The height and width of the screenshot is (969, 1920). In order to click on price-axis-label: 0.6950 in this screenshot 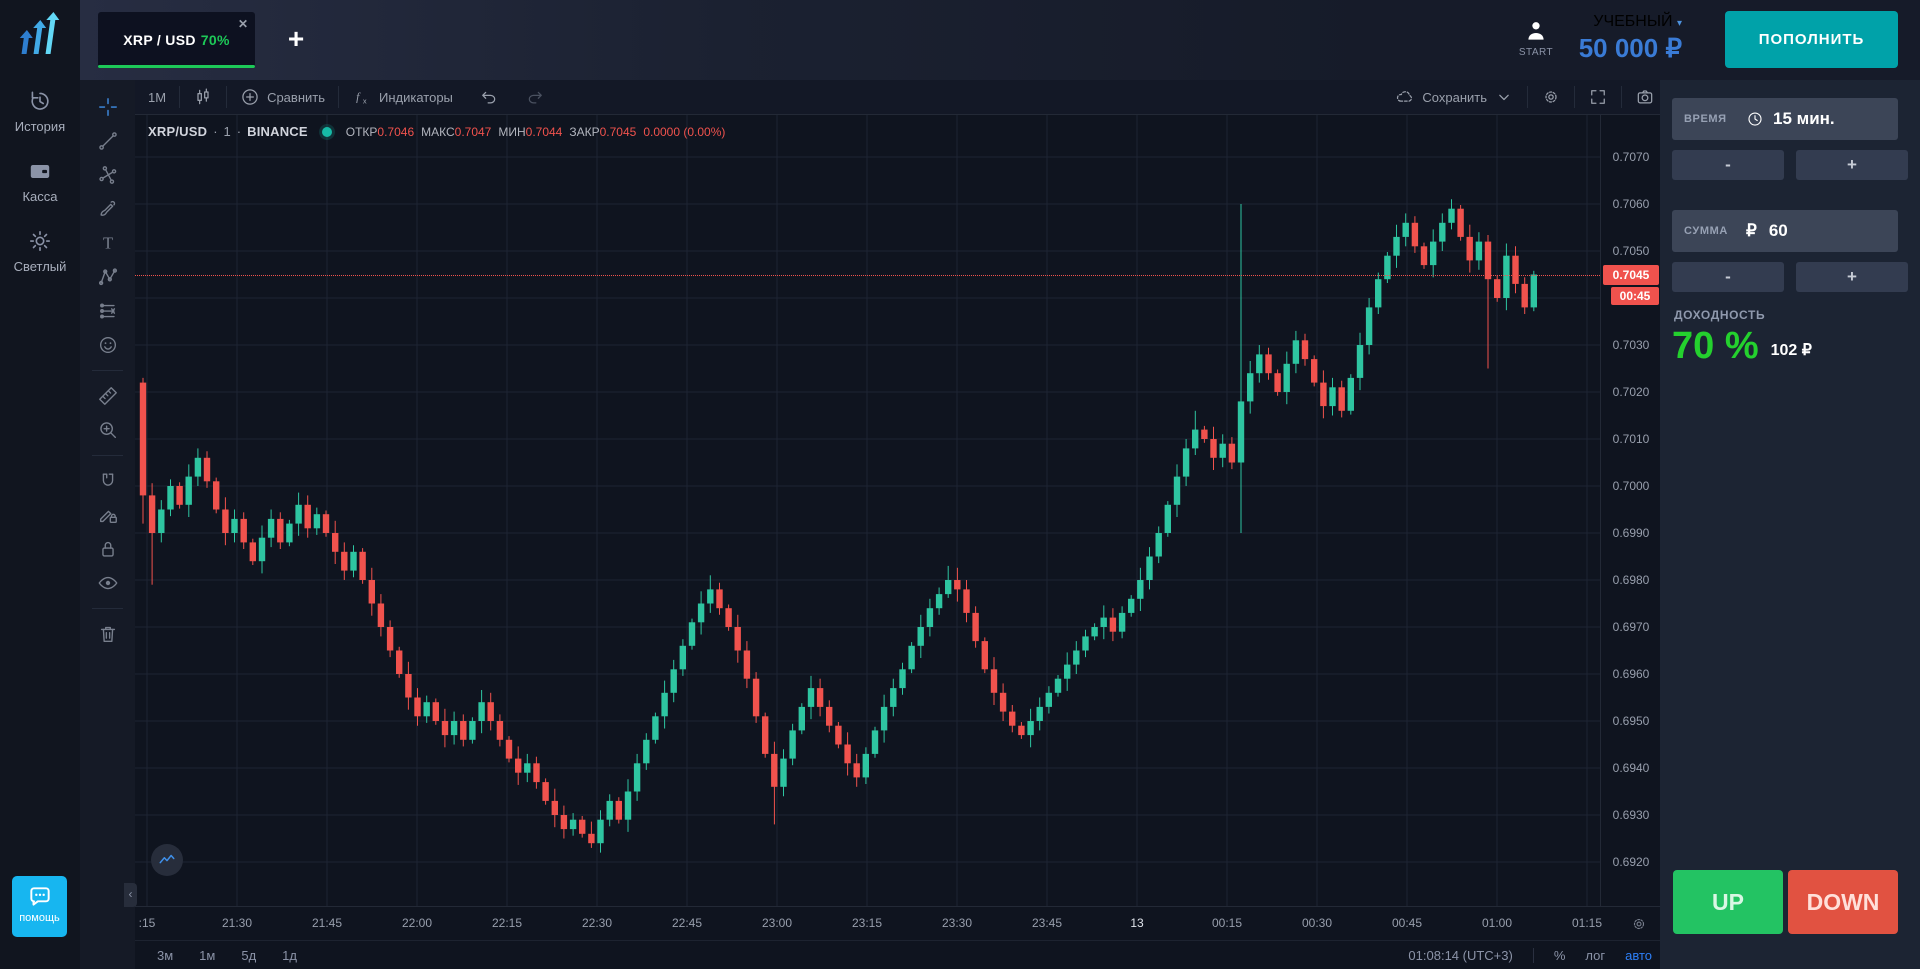, I will do `click(1631, 721)`.